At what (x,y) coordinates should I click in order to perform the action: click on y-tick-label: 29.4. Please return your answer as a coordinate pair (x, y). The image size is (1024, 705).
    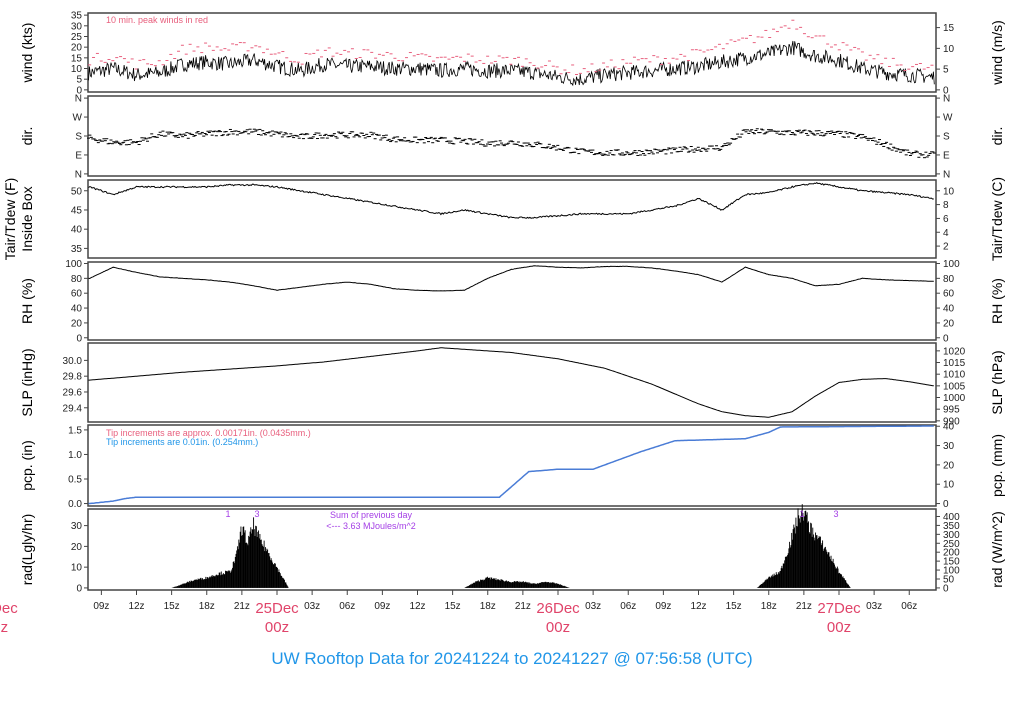
    Looking at the image, I should click on (73, 408).